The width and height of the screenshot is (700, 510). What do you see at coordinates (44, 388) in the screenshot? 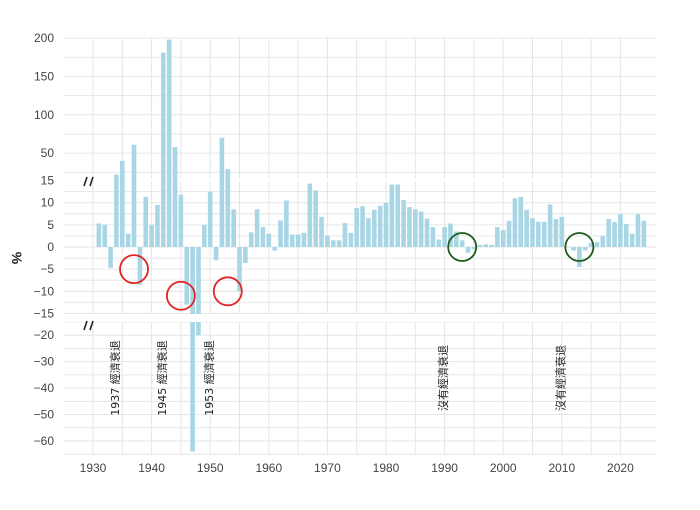
I see `y-tick-label: −40` at bounding box center [44, 388].